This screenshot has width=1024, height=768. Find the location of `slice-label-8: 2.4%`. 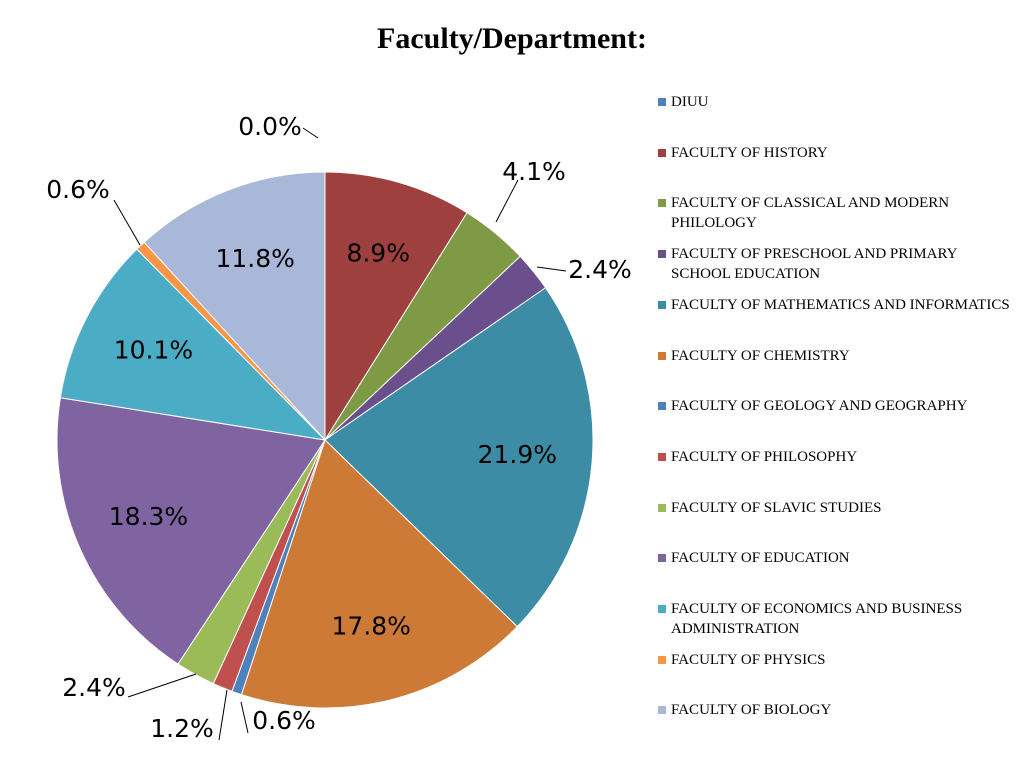

slice-label-8: 2.4% is located at coordinates (94, 687).